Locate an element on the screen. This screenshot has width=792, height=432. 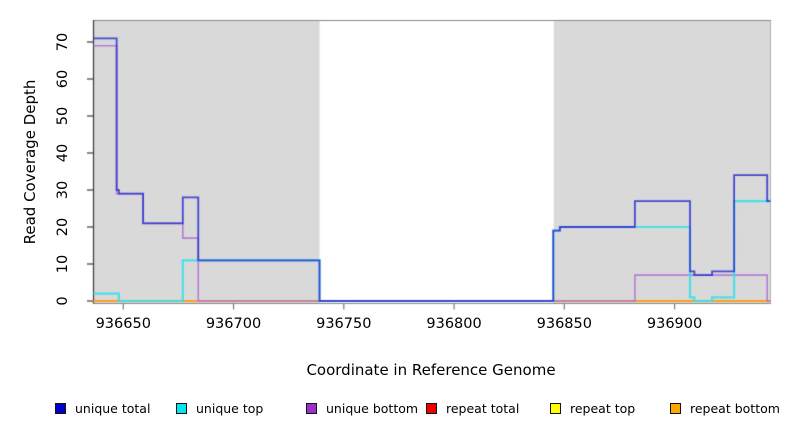
legend-item-unique-bottom: unique bottom is located at coordinates (362, 408).